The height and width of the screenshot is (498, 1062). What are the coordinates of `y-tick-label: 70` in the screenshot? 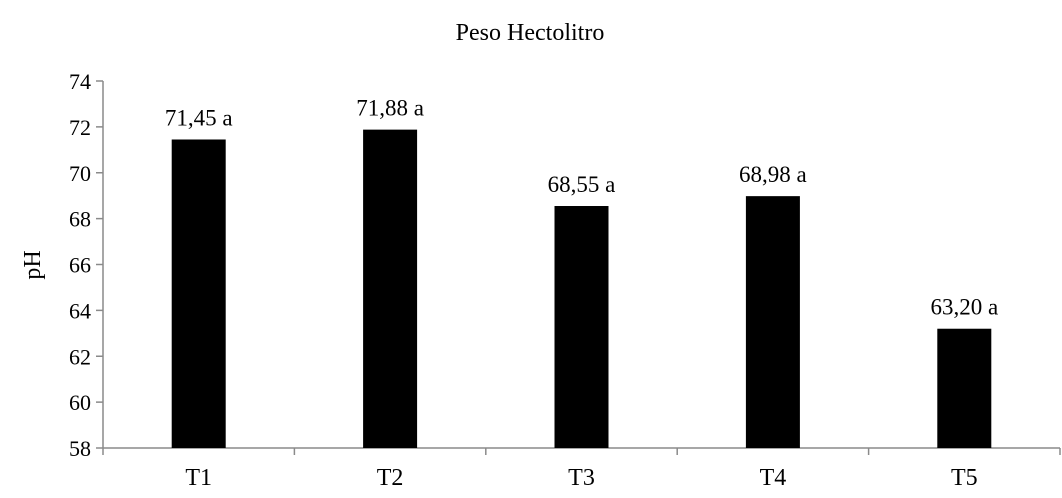 It's located at (80, 173).